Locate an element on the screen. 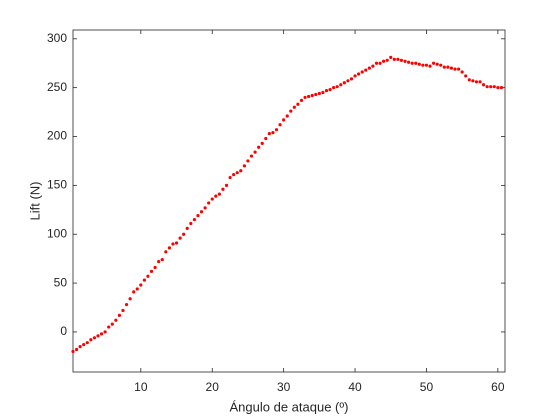 The image size is (560, 420). y-tick-label: 0 is located at coordinates (63, 331).